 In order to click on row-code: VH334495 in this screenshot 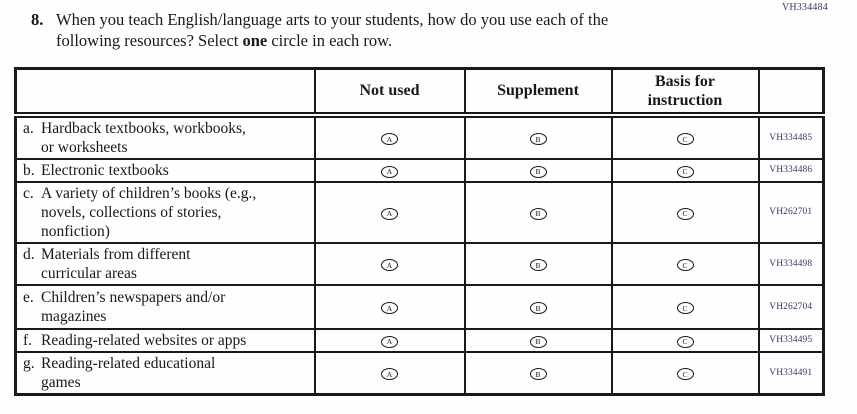, I will do `click(791, 340)`.